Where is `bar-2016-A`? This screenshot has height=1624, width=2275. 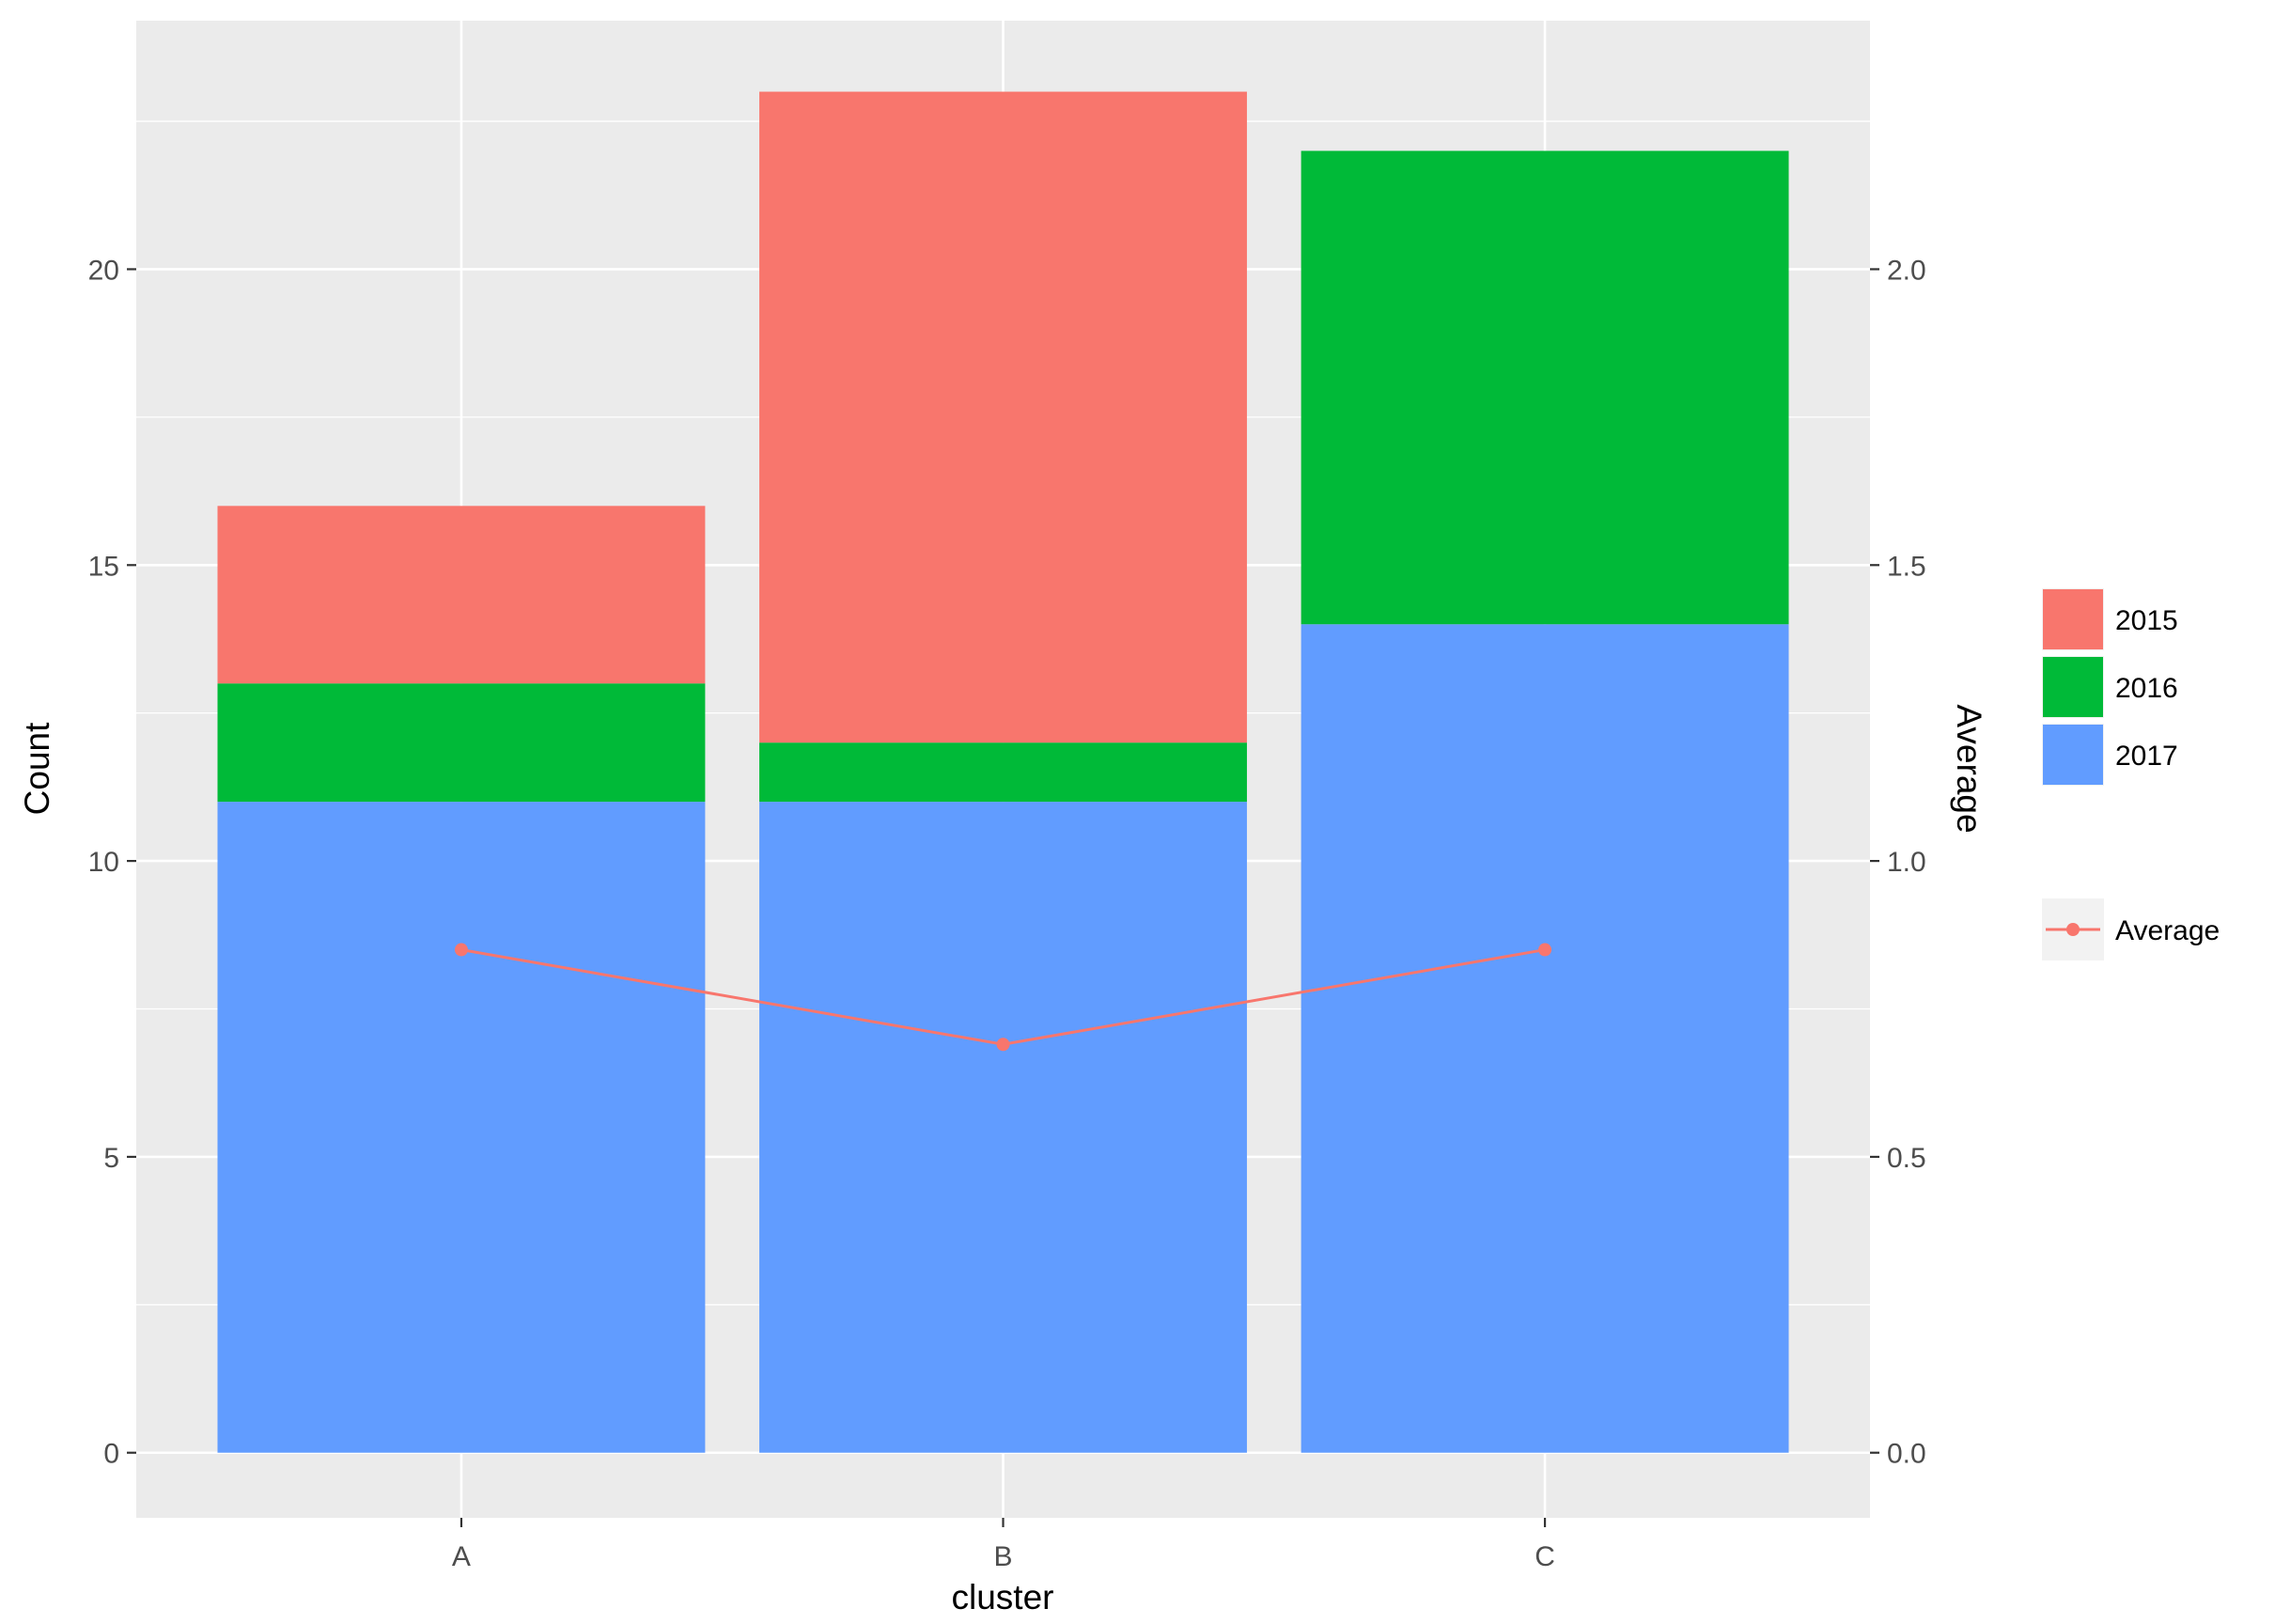 bar-2016-A is located at coordinates (461, 743).